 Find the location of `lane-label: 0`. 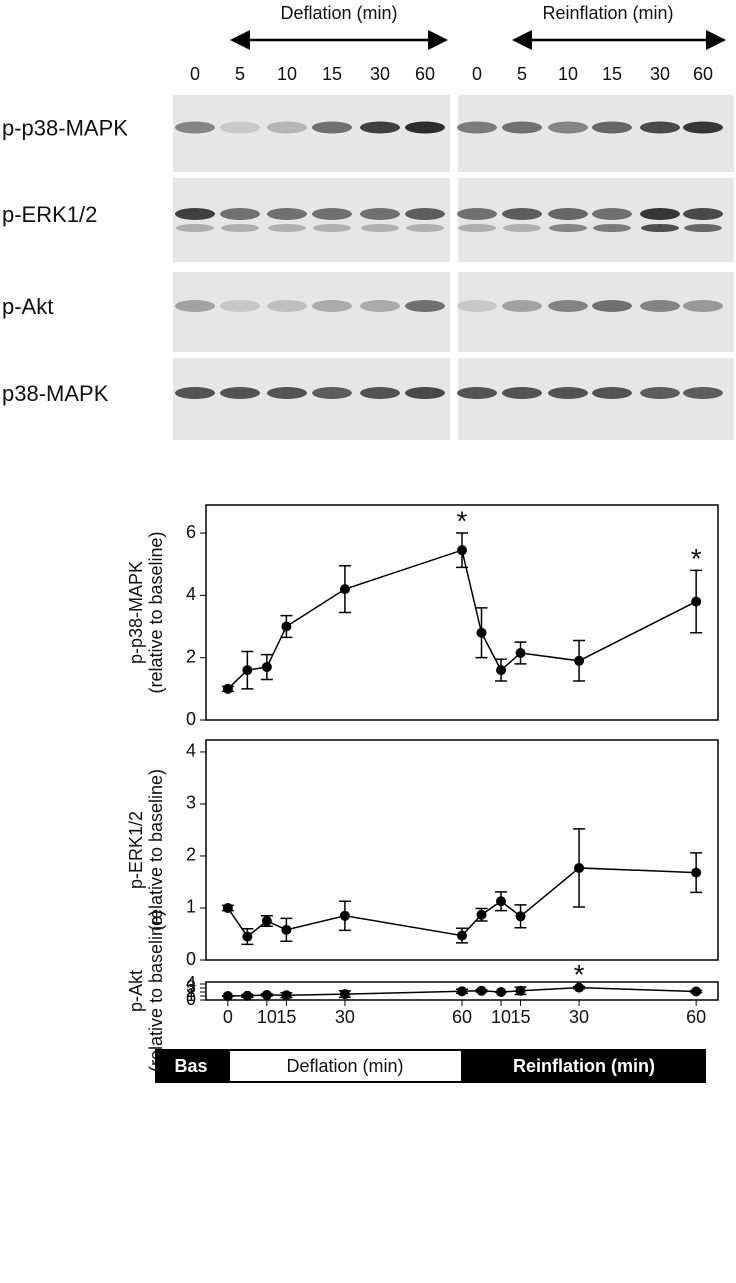

lane-label: 0 is located at coordinates (195, 74).